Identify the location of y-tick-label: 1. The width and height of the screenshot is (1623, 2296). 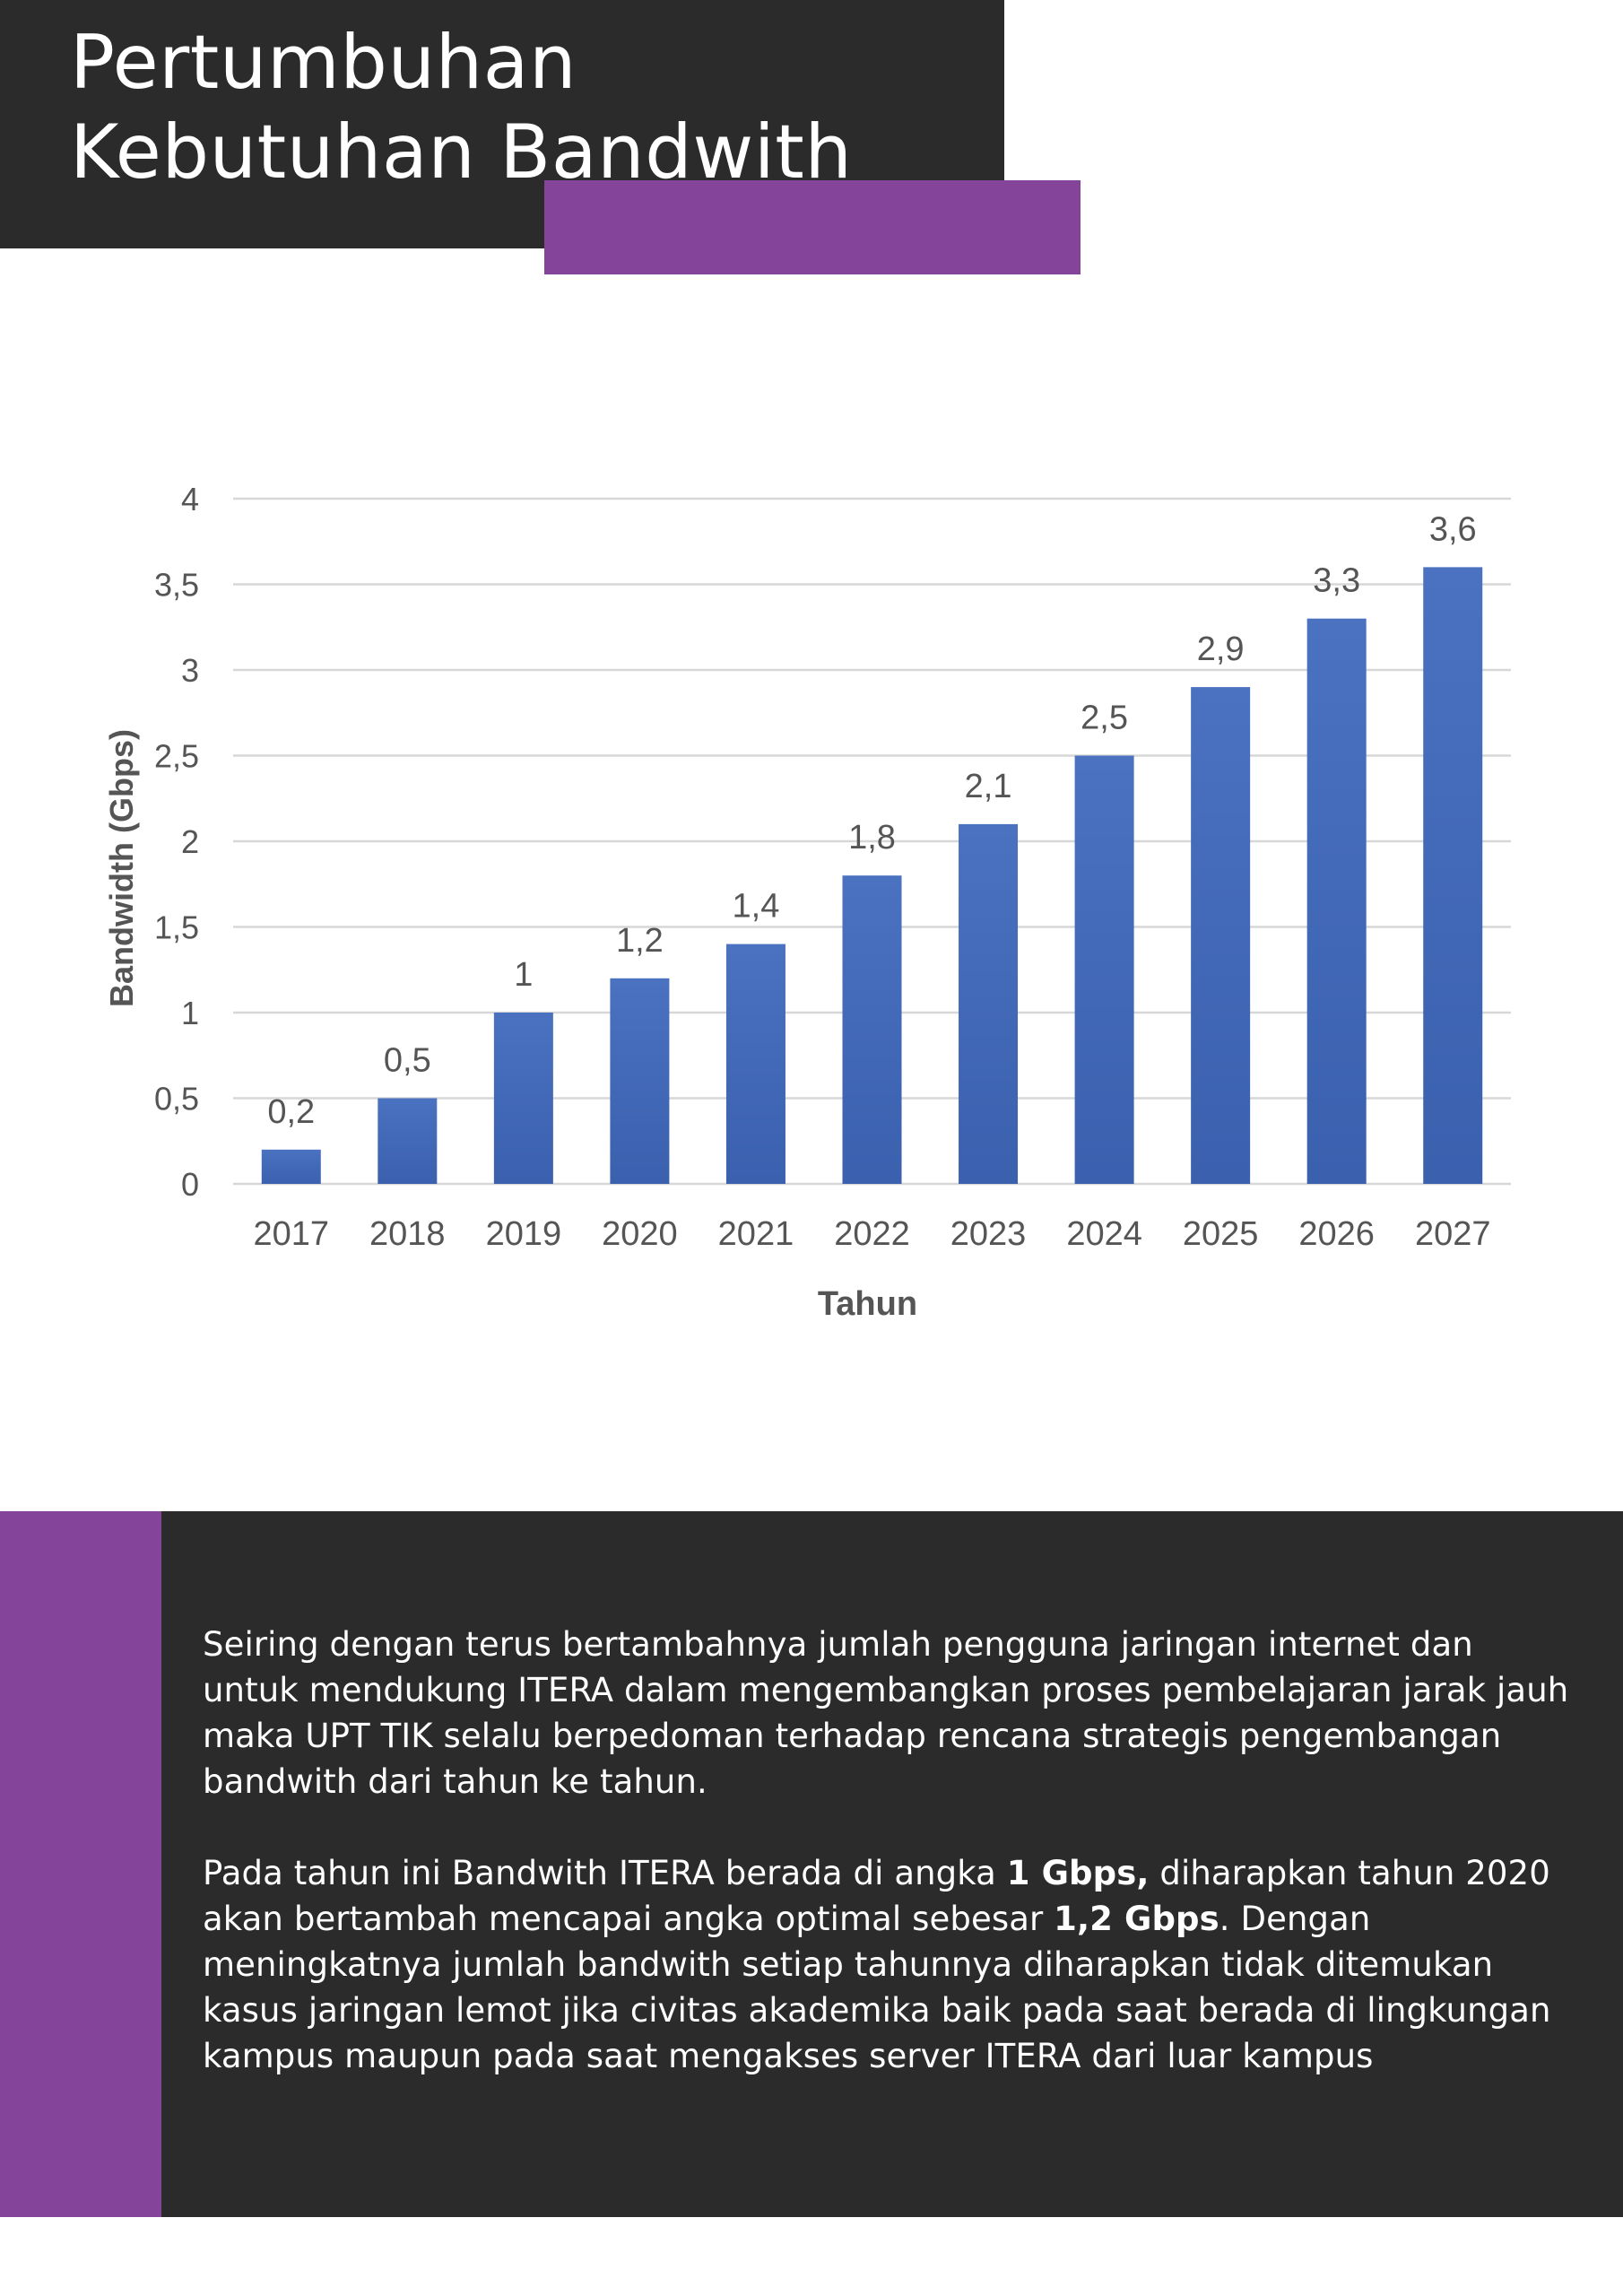
(190, 1013).